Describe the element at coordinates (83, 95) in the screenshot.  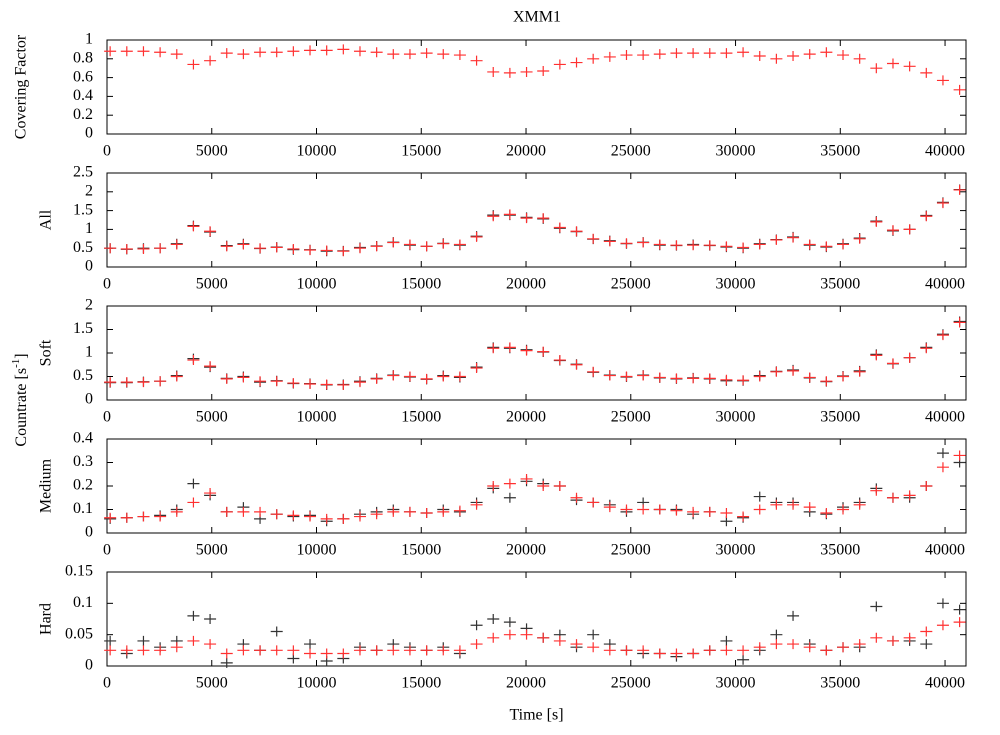
I see `y-tick-label: 0.4` at that location.